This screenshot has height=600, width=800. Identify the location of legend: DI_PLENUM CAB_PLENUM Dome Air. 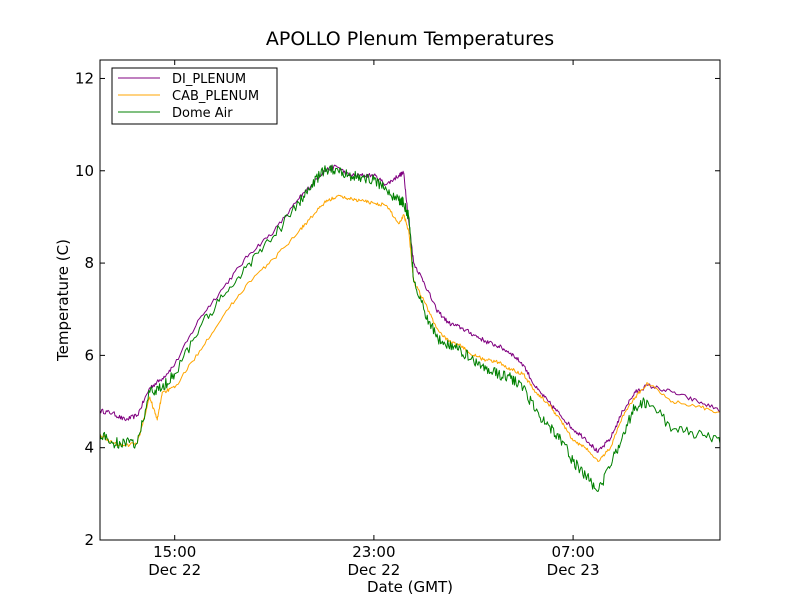
(194, 96).